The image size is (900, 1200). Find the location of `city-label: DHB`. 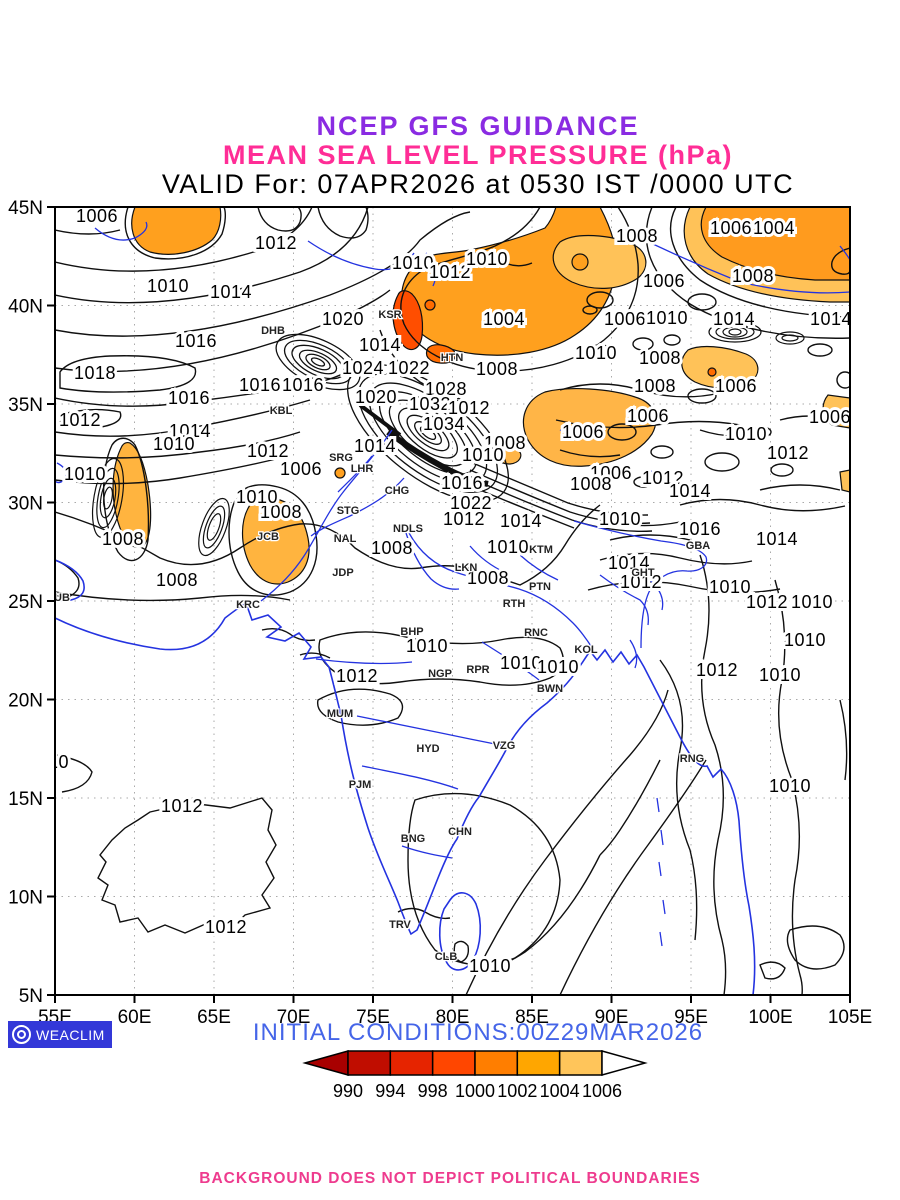

city-label: DHB is located at coordinates (273, 331).